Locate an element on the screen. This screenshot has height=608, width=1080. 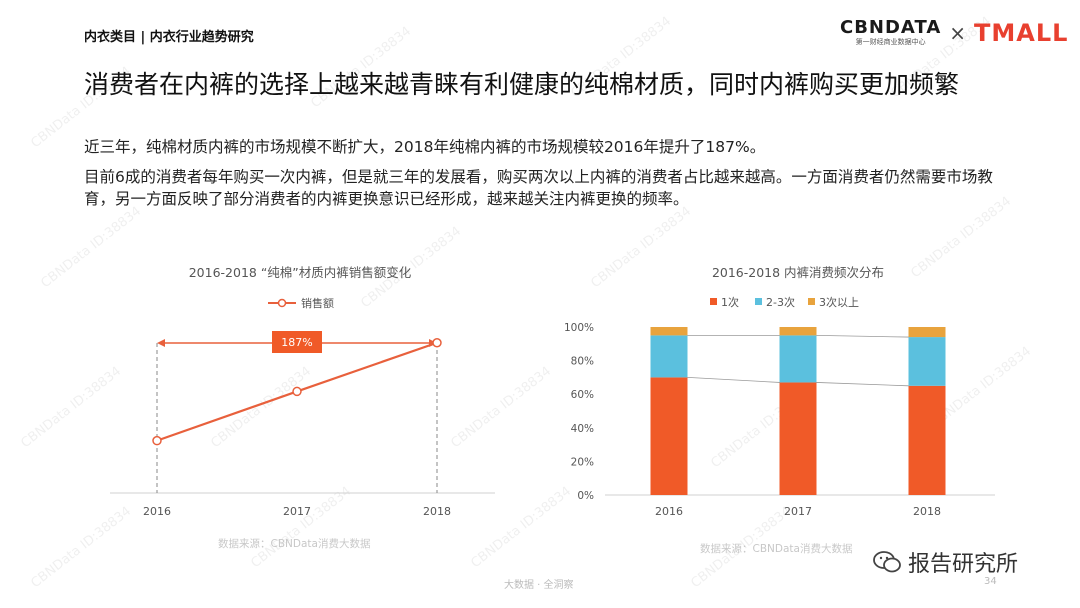
growth-annotation-label: 187% is located at coordinates (296, 342).